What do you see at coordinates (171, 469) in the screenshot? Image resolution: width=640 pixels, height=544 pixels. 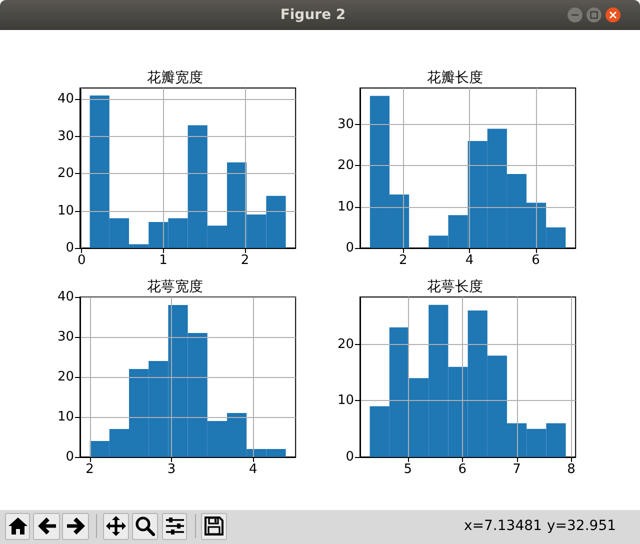 I see `x-tick-label: 3` at bounding box center [171, 469].